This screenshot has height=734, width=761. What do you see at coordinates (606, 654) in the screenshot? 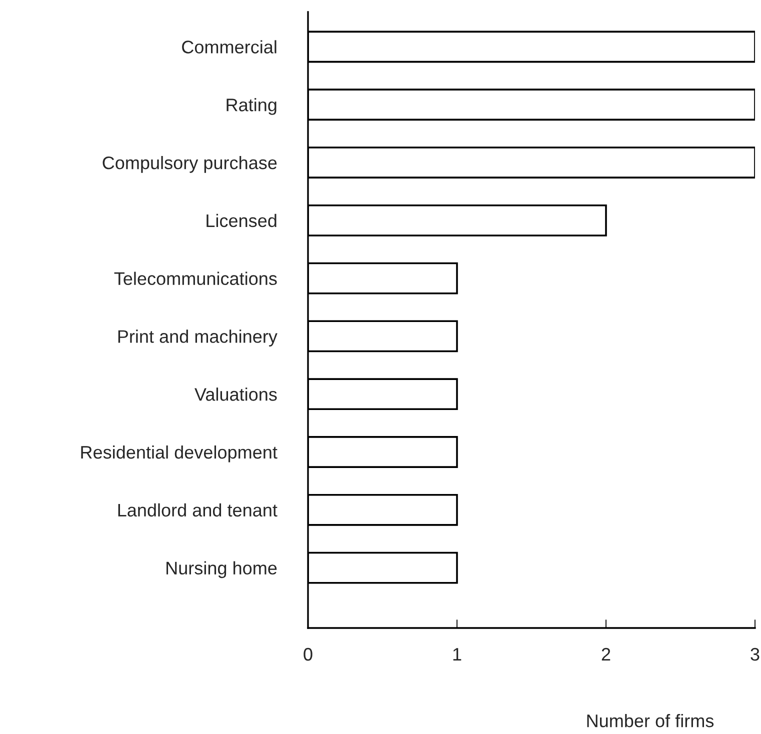
I see `x-tick-label: 2` at bounding box center [606, 654].